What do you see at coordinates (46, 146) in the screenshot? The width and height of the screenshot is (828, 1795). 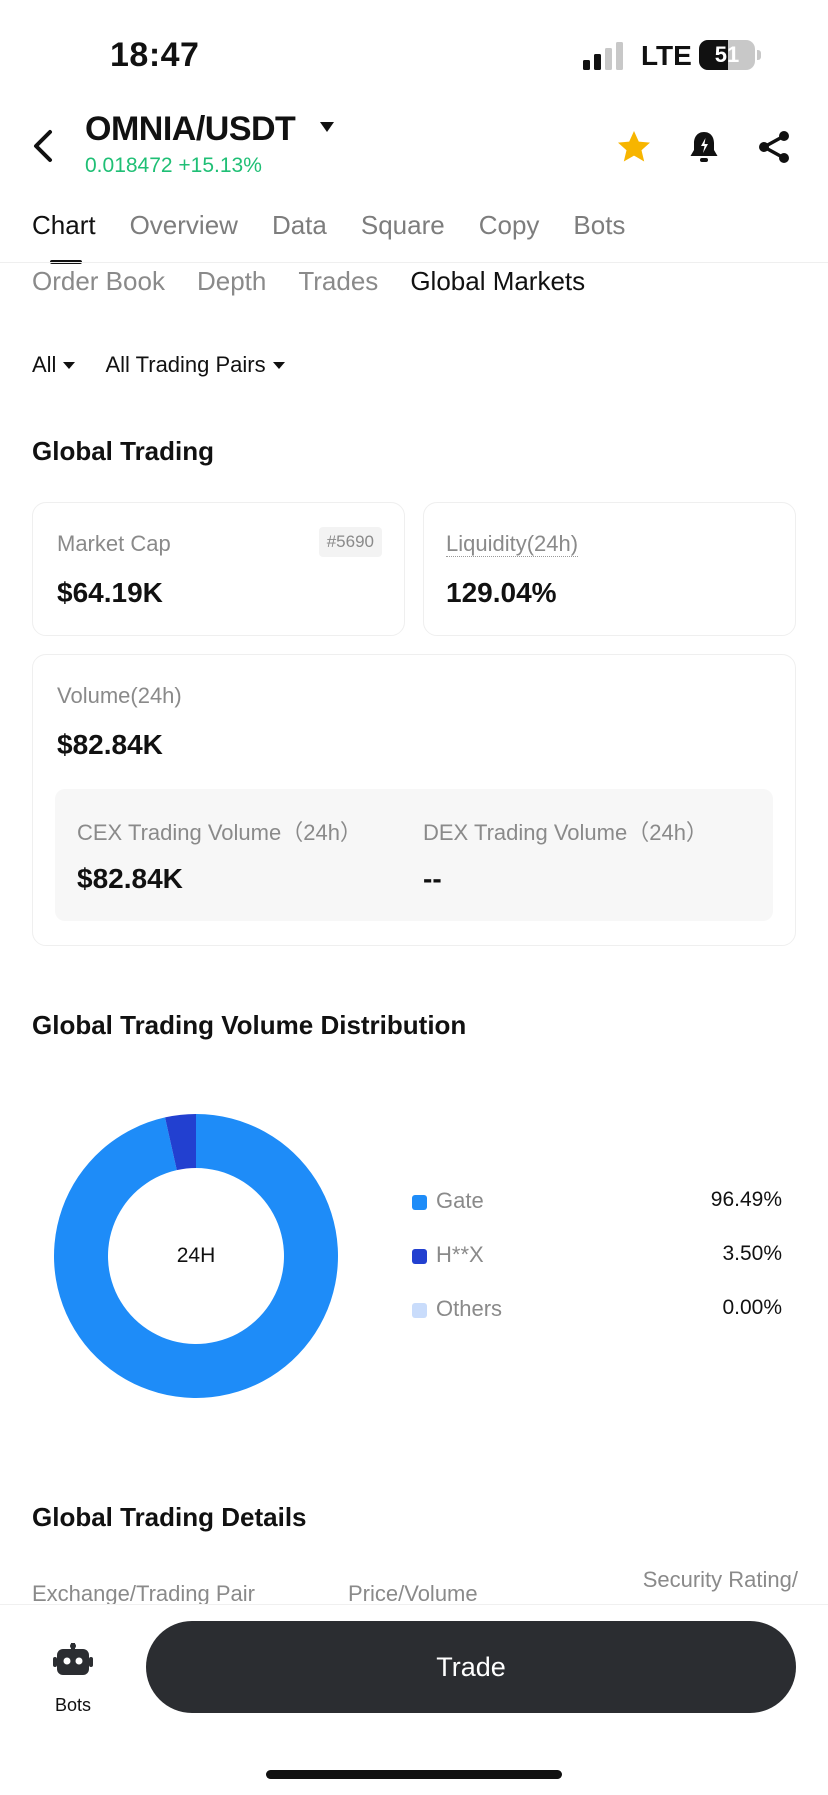 I see `back-arrow-icon` at bounding box center [46, 146].